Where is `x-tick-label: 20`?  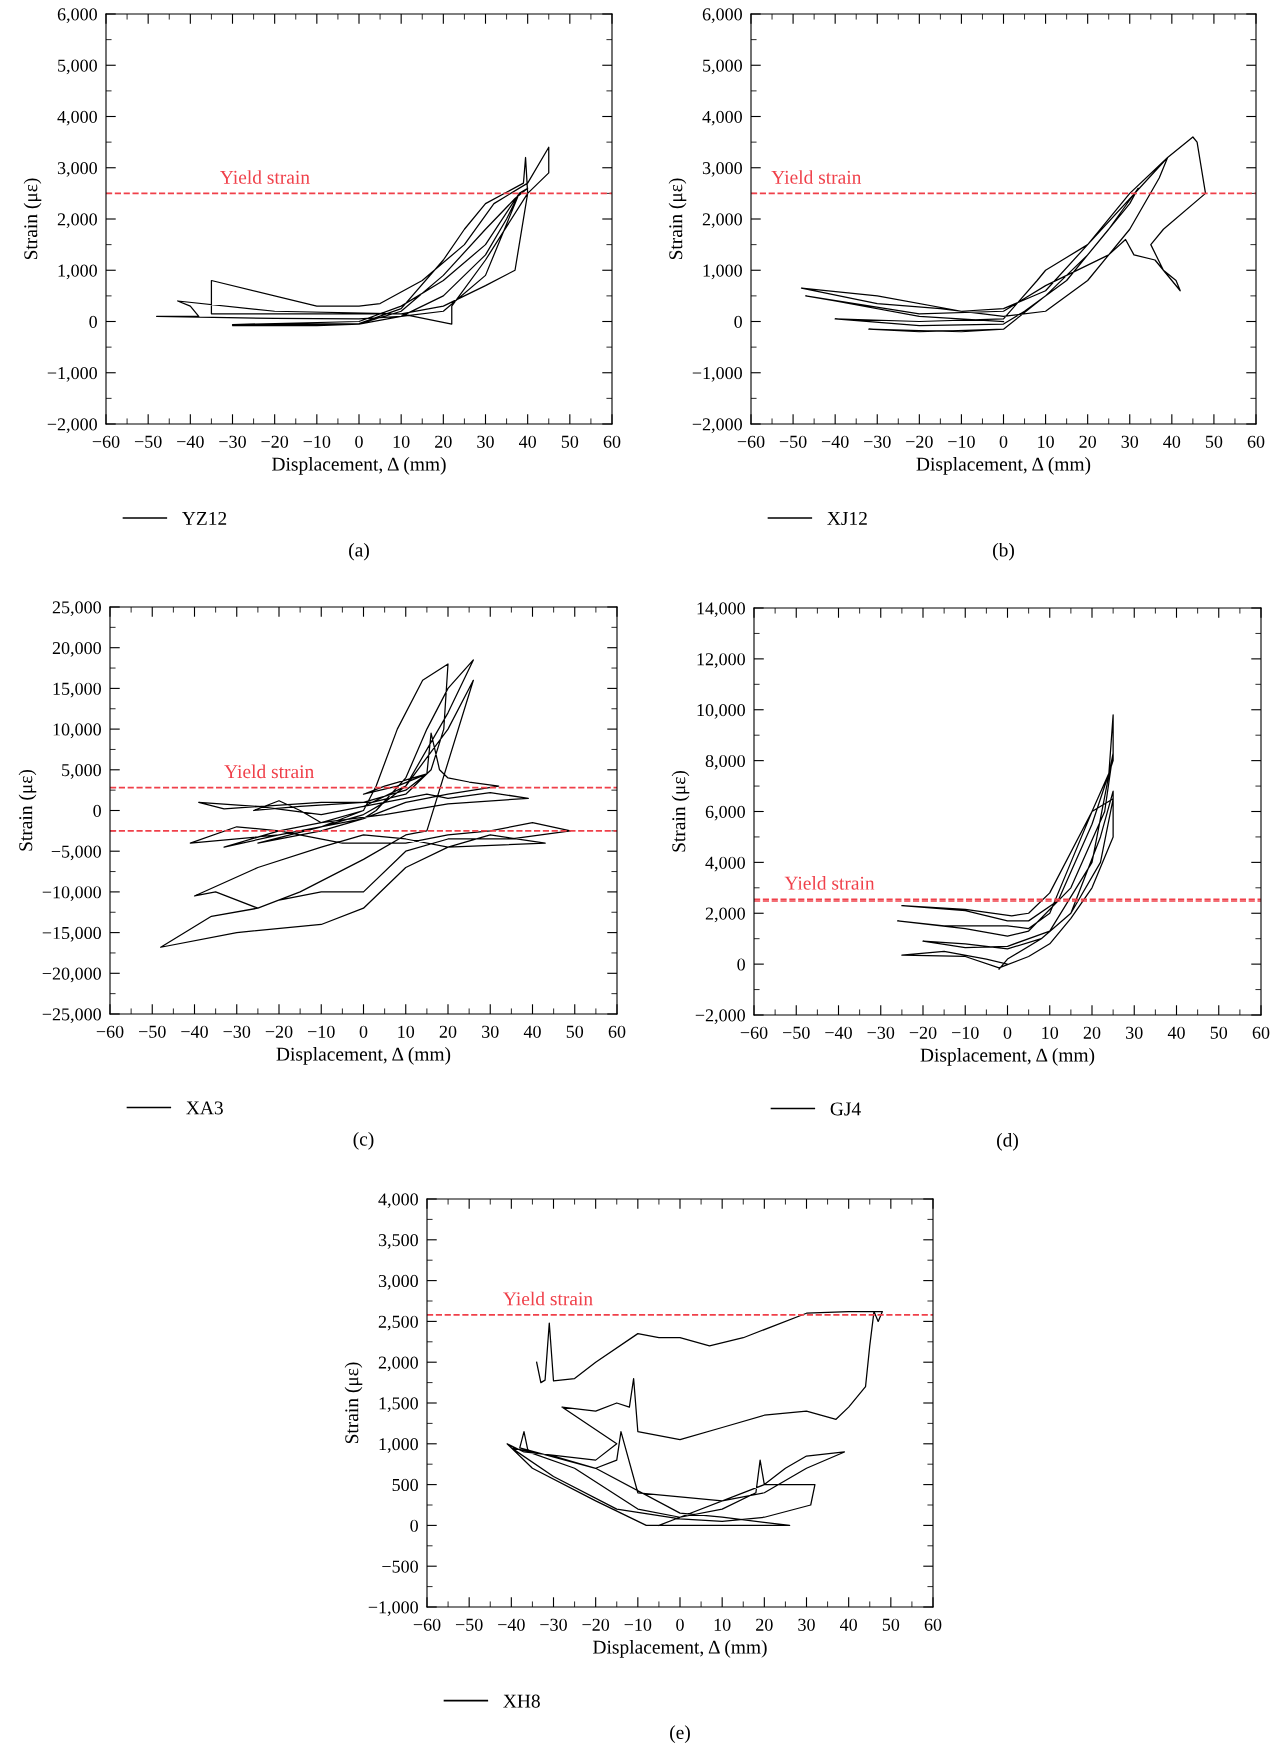 x-tick-label: 20 is located at coordinates (764, 1624).